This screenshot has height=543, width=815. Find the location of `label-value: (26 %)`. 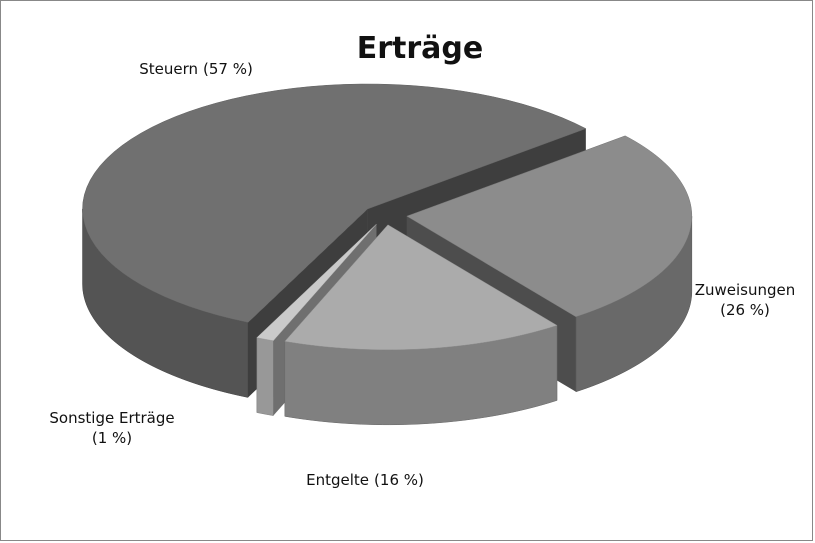

label-value: (26 %) is located at coordinates (745, 310).